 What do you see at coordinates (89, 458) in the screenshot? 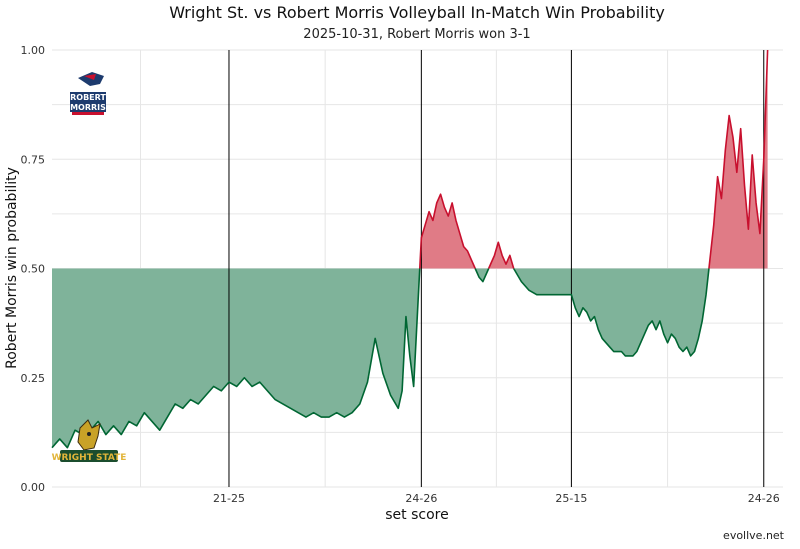
I see `svg-text: WRIGHT STATE` at bounding box center [89, 458].